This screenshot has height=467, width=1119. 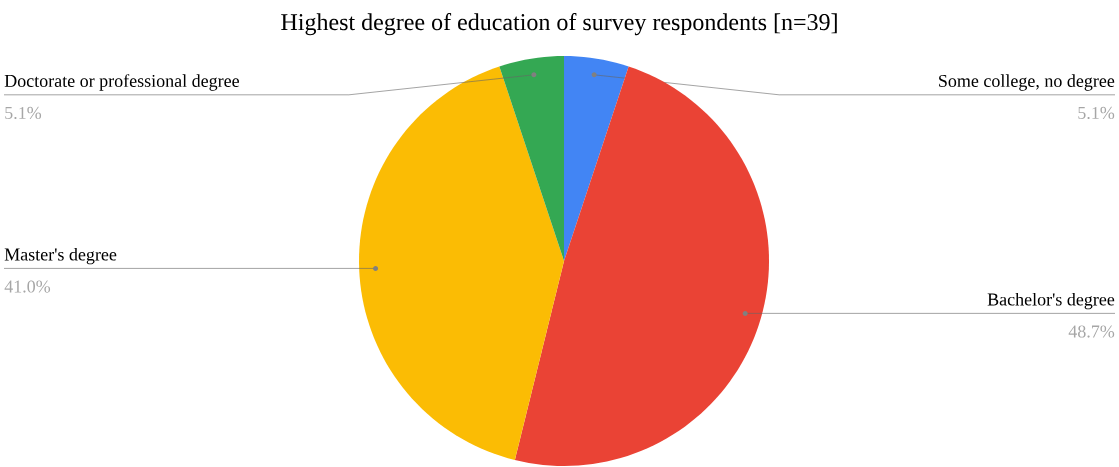 I want to click on slice-label: Some college, no degree, so click(x=1027, y=82).